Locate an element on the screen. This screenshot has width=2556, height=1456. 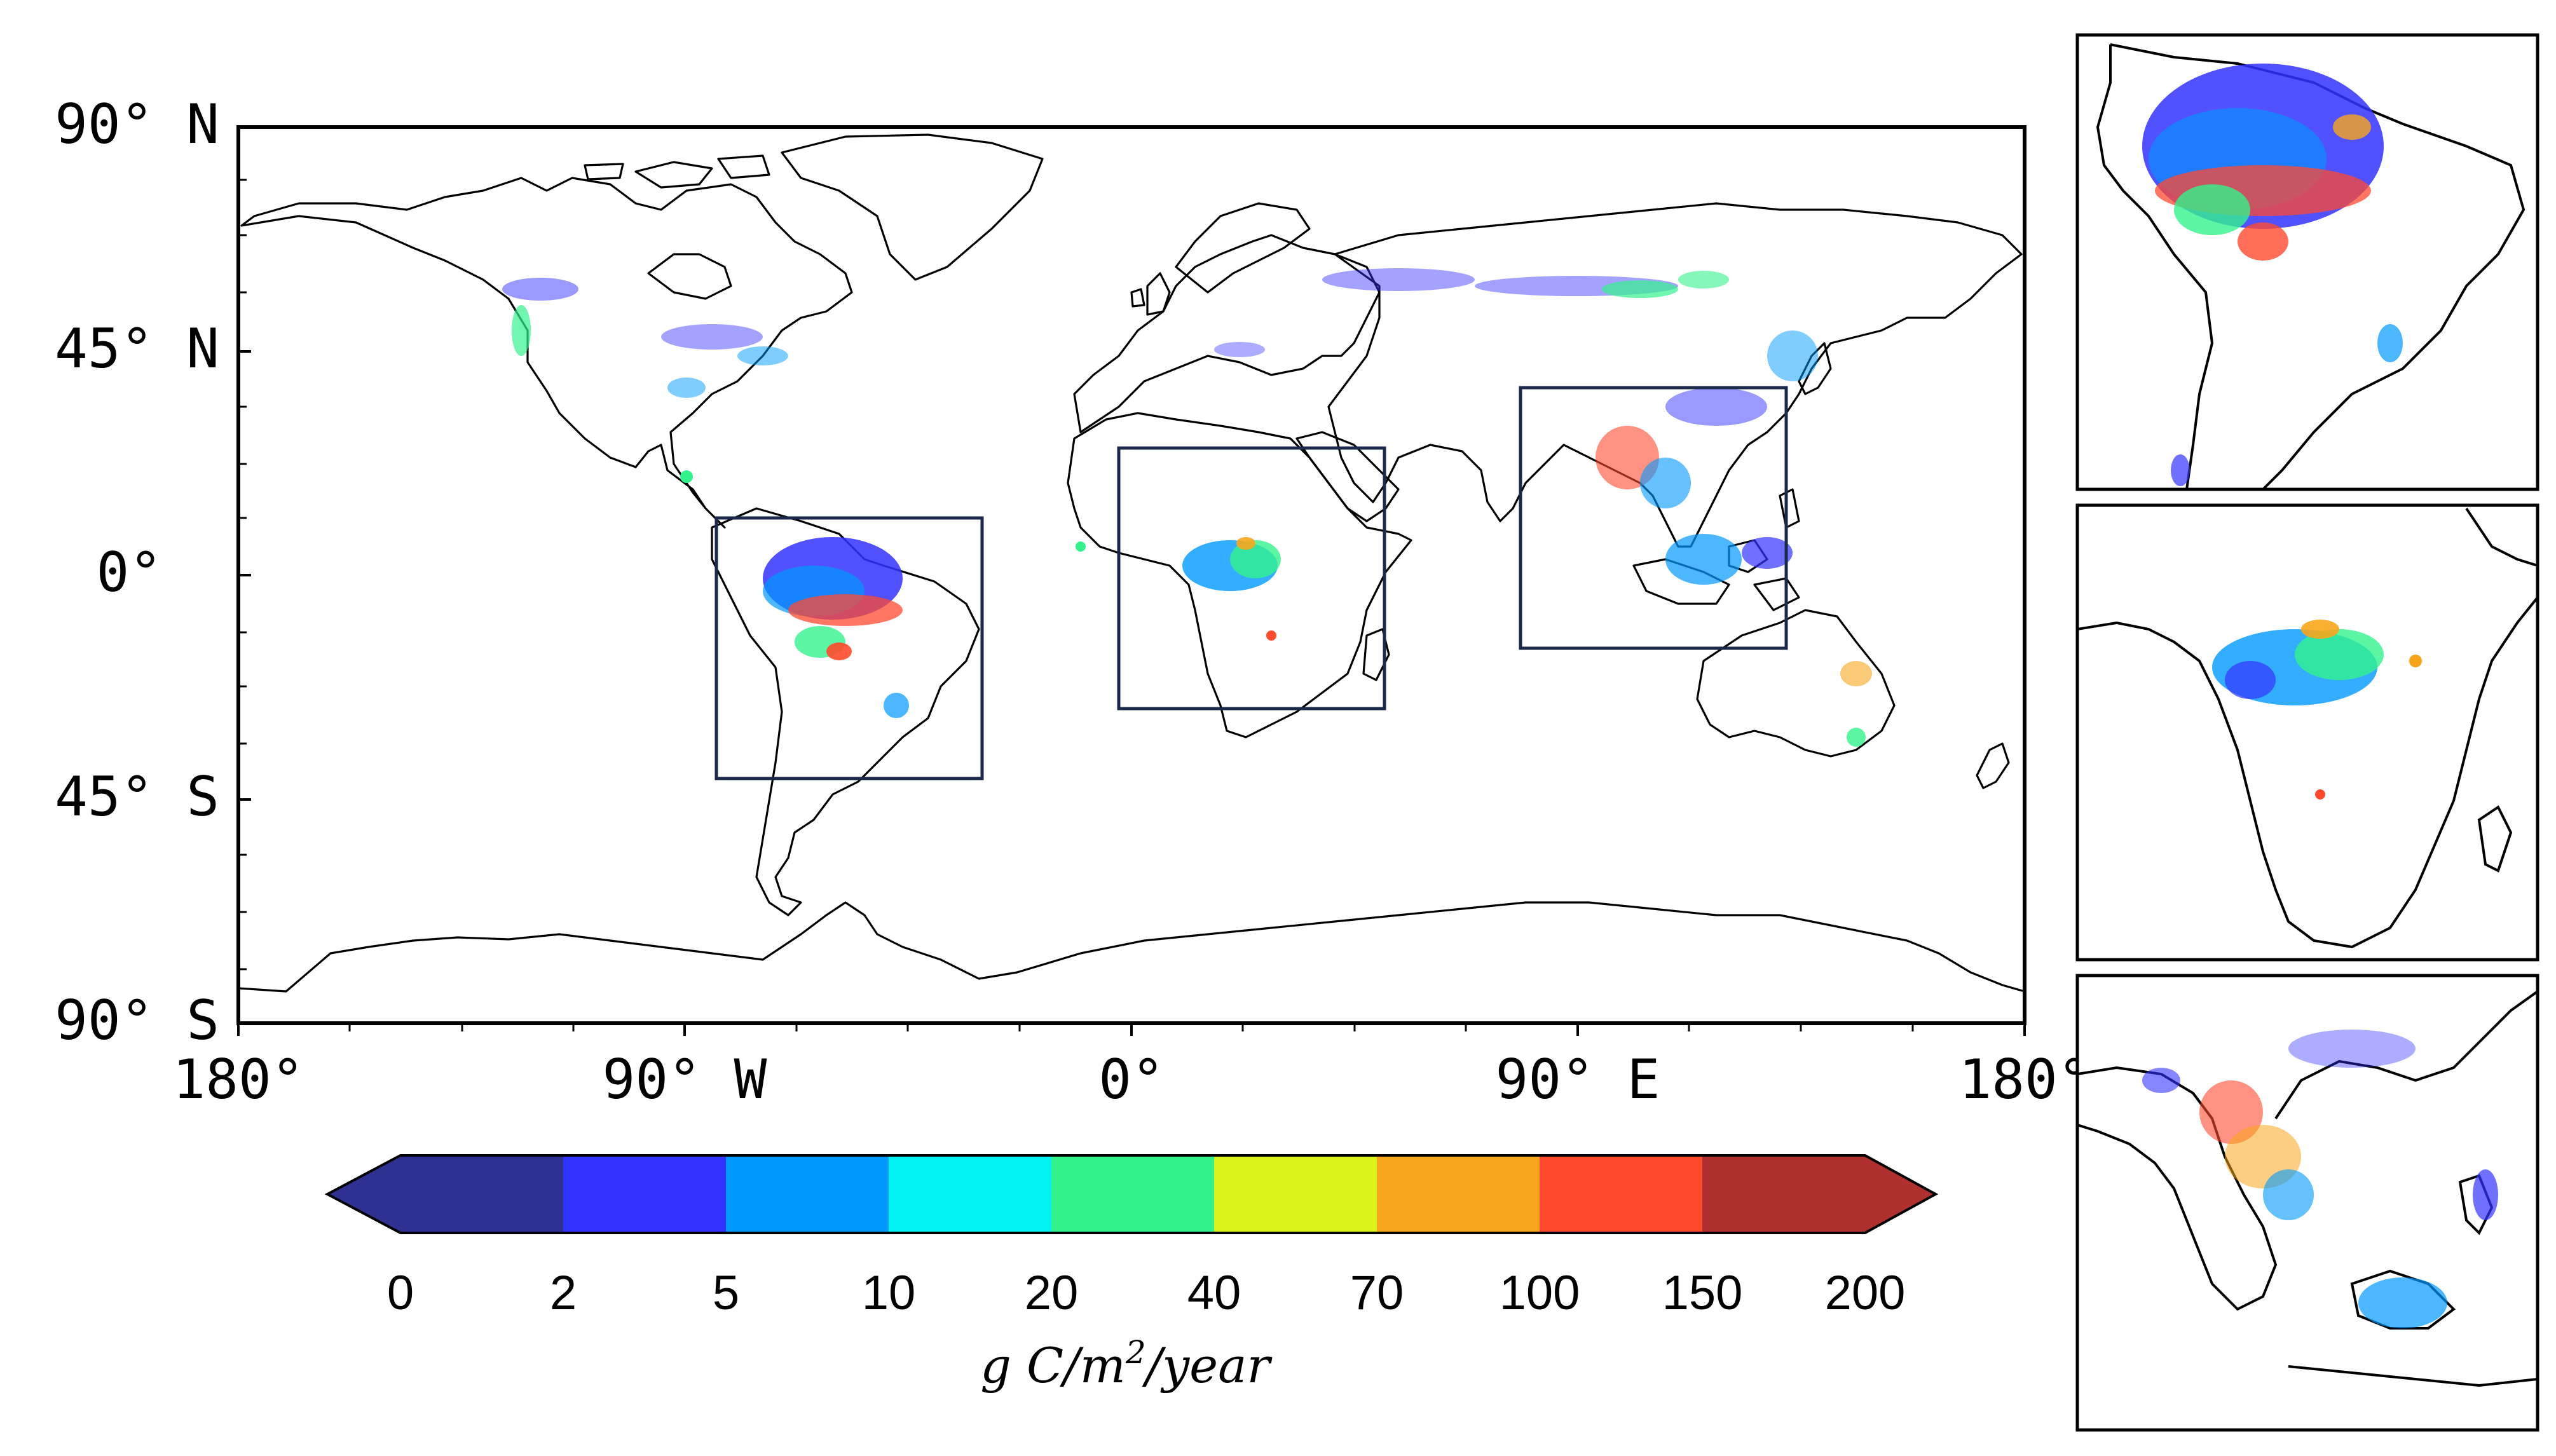
unit-tail: /year is located at coordinates (1207, 1365).